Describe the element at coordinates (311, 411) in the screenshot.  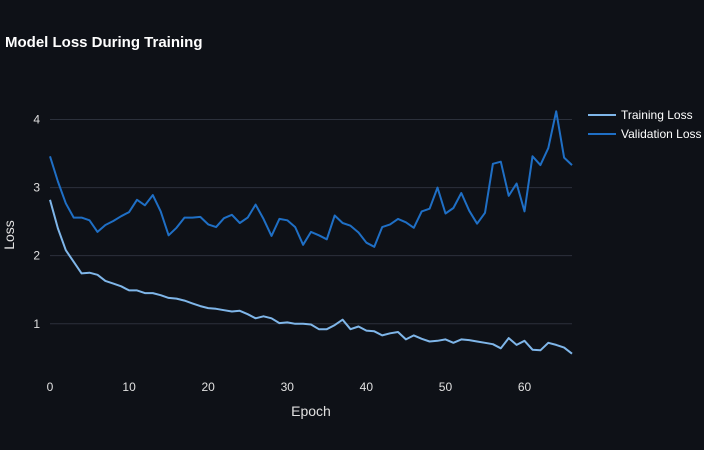
I see `x-axis-title: Epoch` at that location.